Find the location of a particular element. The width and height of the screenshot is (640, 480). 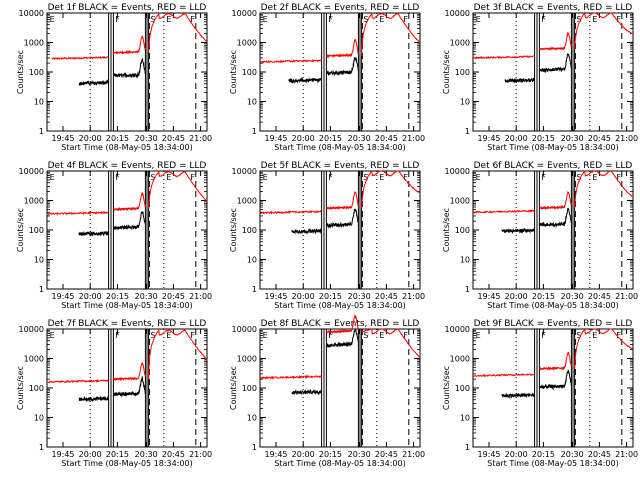

panel-title: Det 3f BLACK = Events, RED = LLD is located at coordinates (553, 8).